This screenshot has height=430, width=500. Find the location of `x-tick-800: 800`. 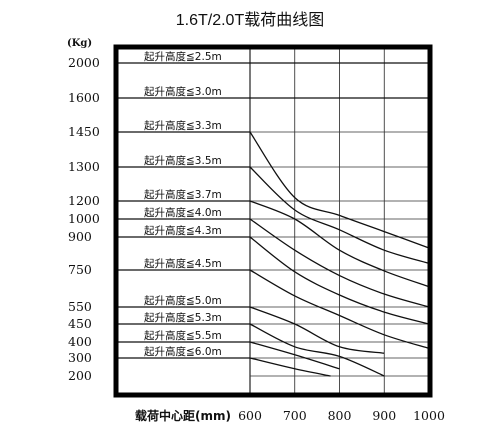

x-tick-800: 800 is located at coordinates (340, 415).